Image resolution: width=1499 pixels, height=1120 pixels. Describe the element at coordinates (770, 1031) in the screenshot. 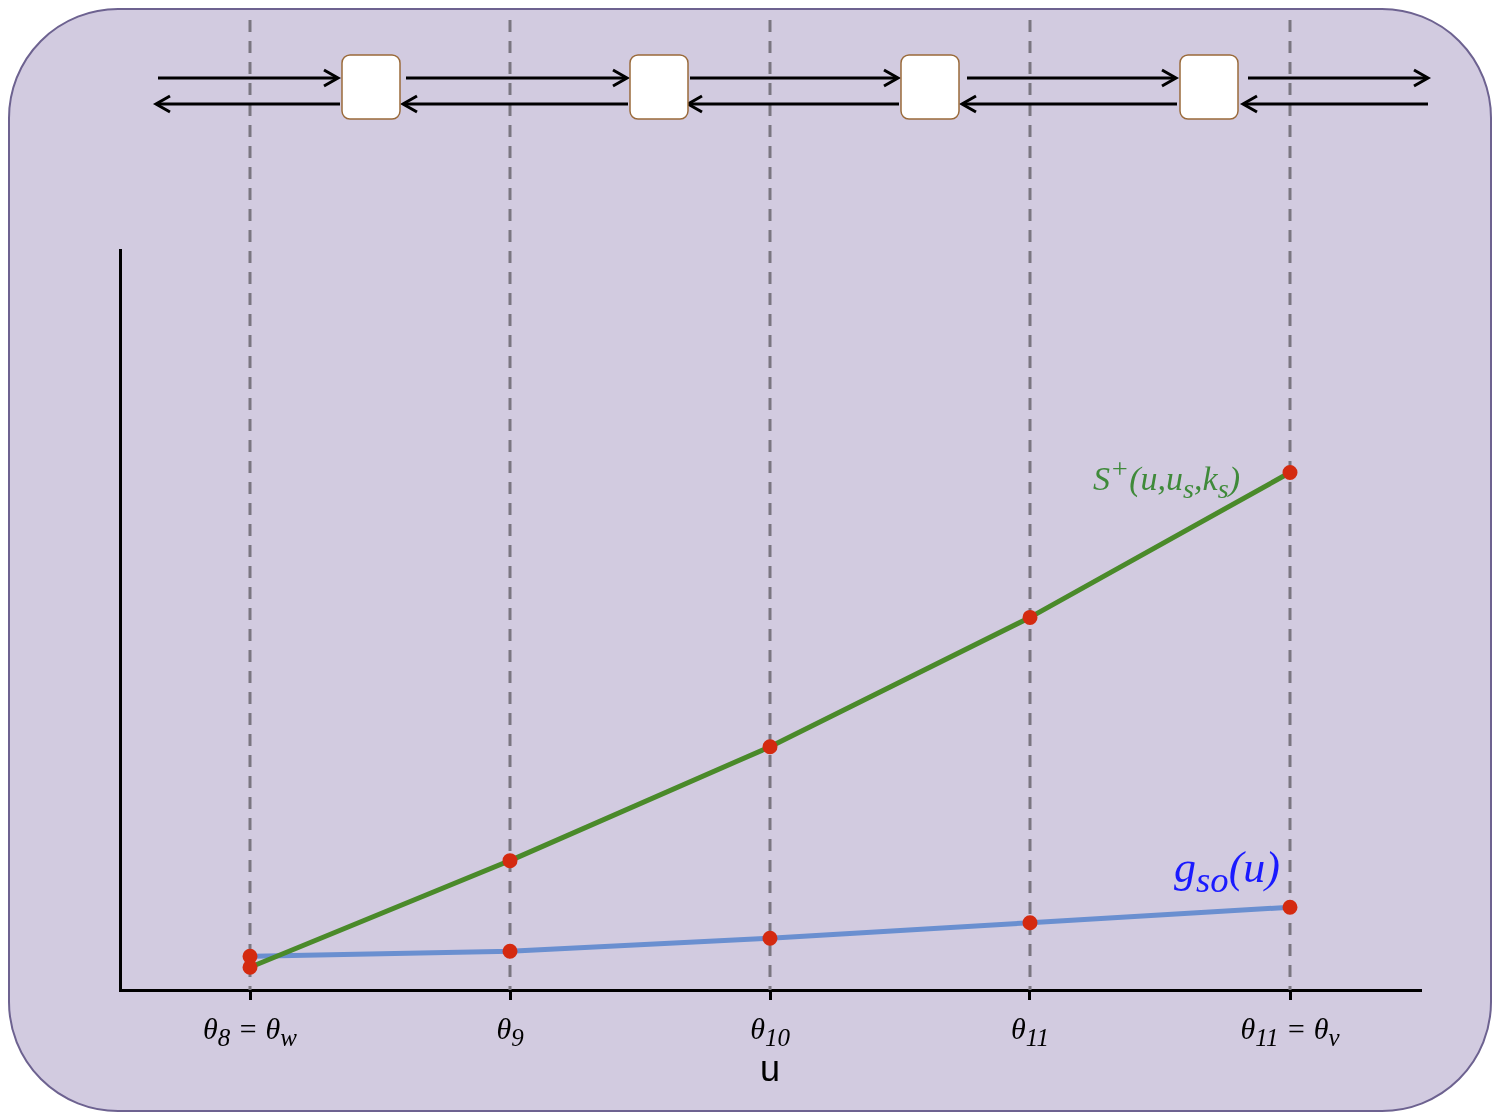

I see `x-tick-label: θ$_{10}$` at that location.